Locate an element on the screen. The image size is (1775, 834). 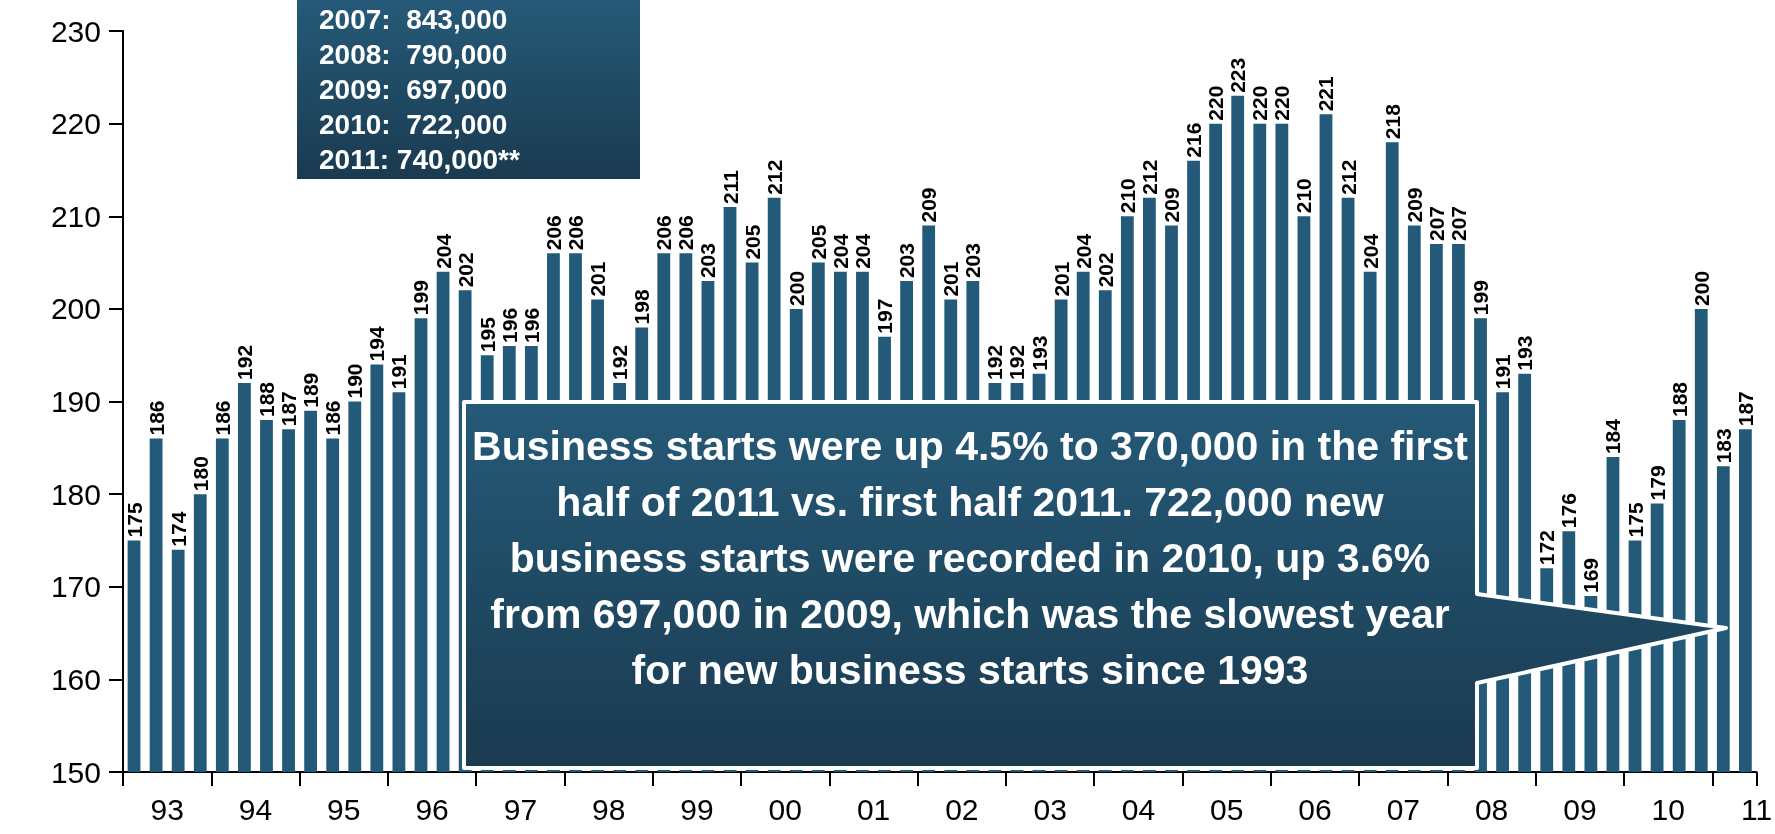
y-tick-label: 160 is located at coordinates (75, 679).